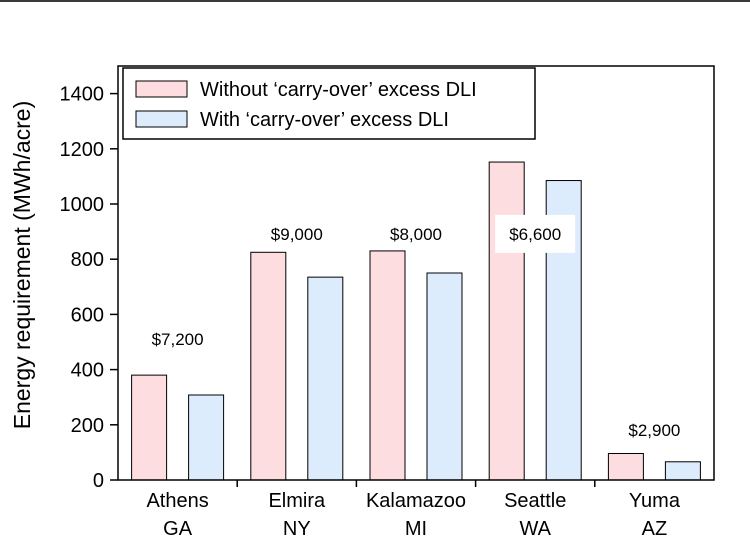 The image size is (750, 547). Describe the element at coordinates (297, 529) in the screenshot. I see `x-tick-label-state: NY` at that location.